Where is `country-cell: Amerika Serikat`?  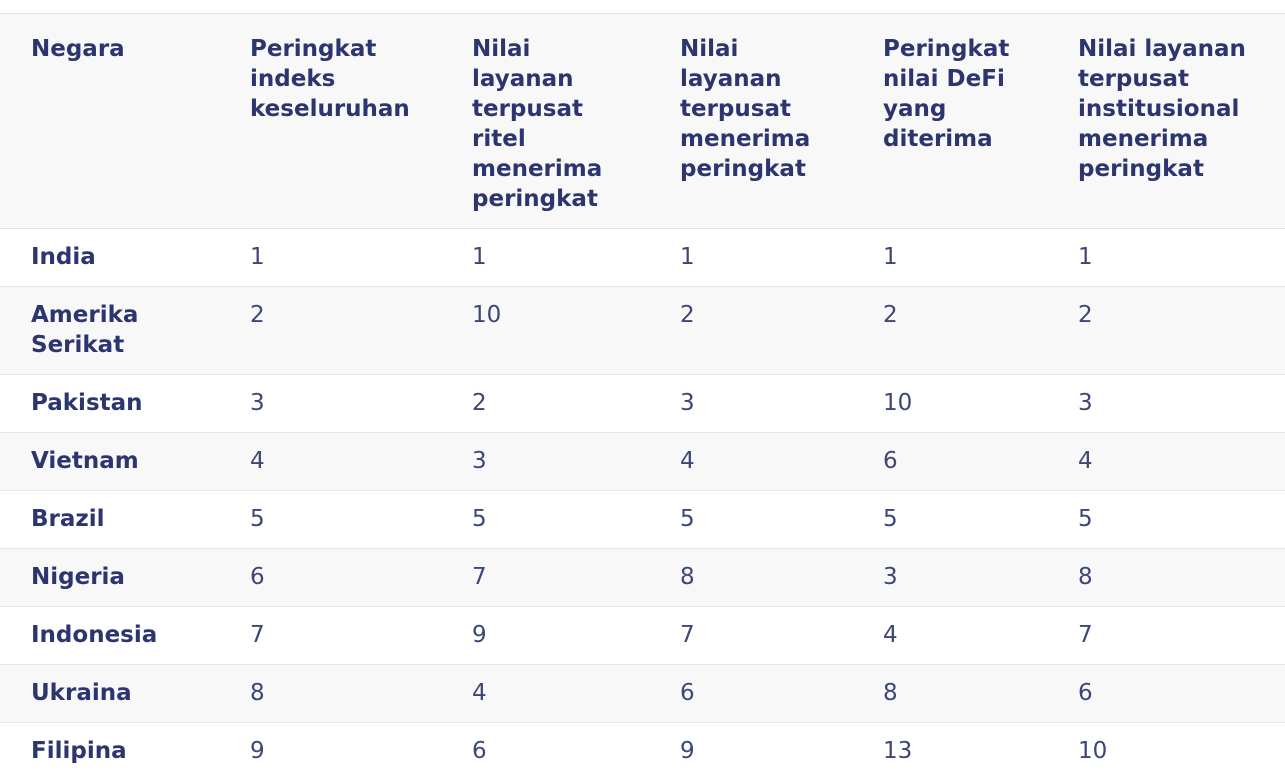
country-cell: Amerika Serikat is located at coordinates (117, 331).